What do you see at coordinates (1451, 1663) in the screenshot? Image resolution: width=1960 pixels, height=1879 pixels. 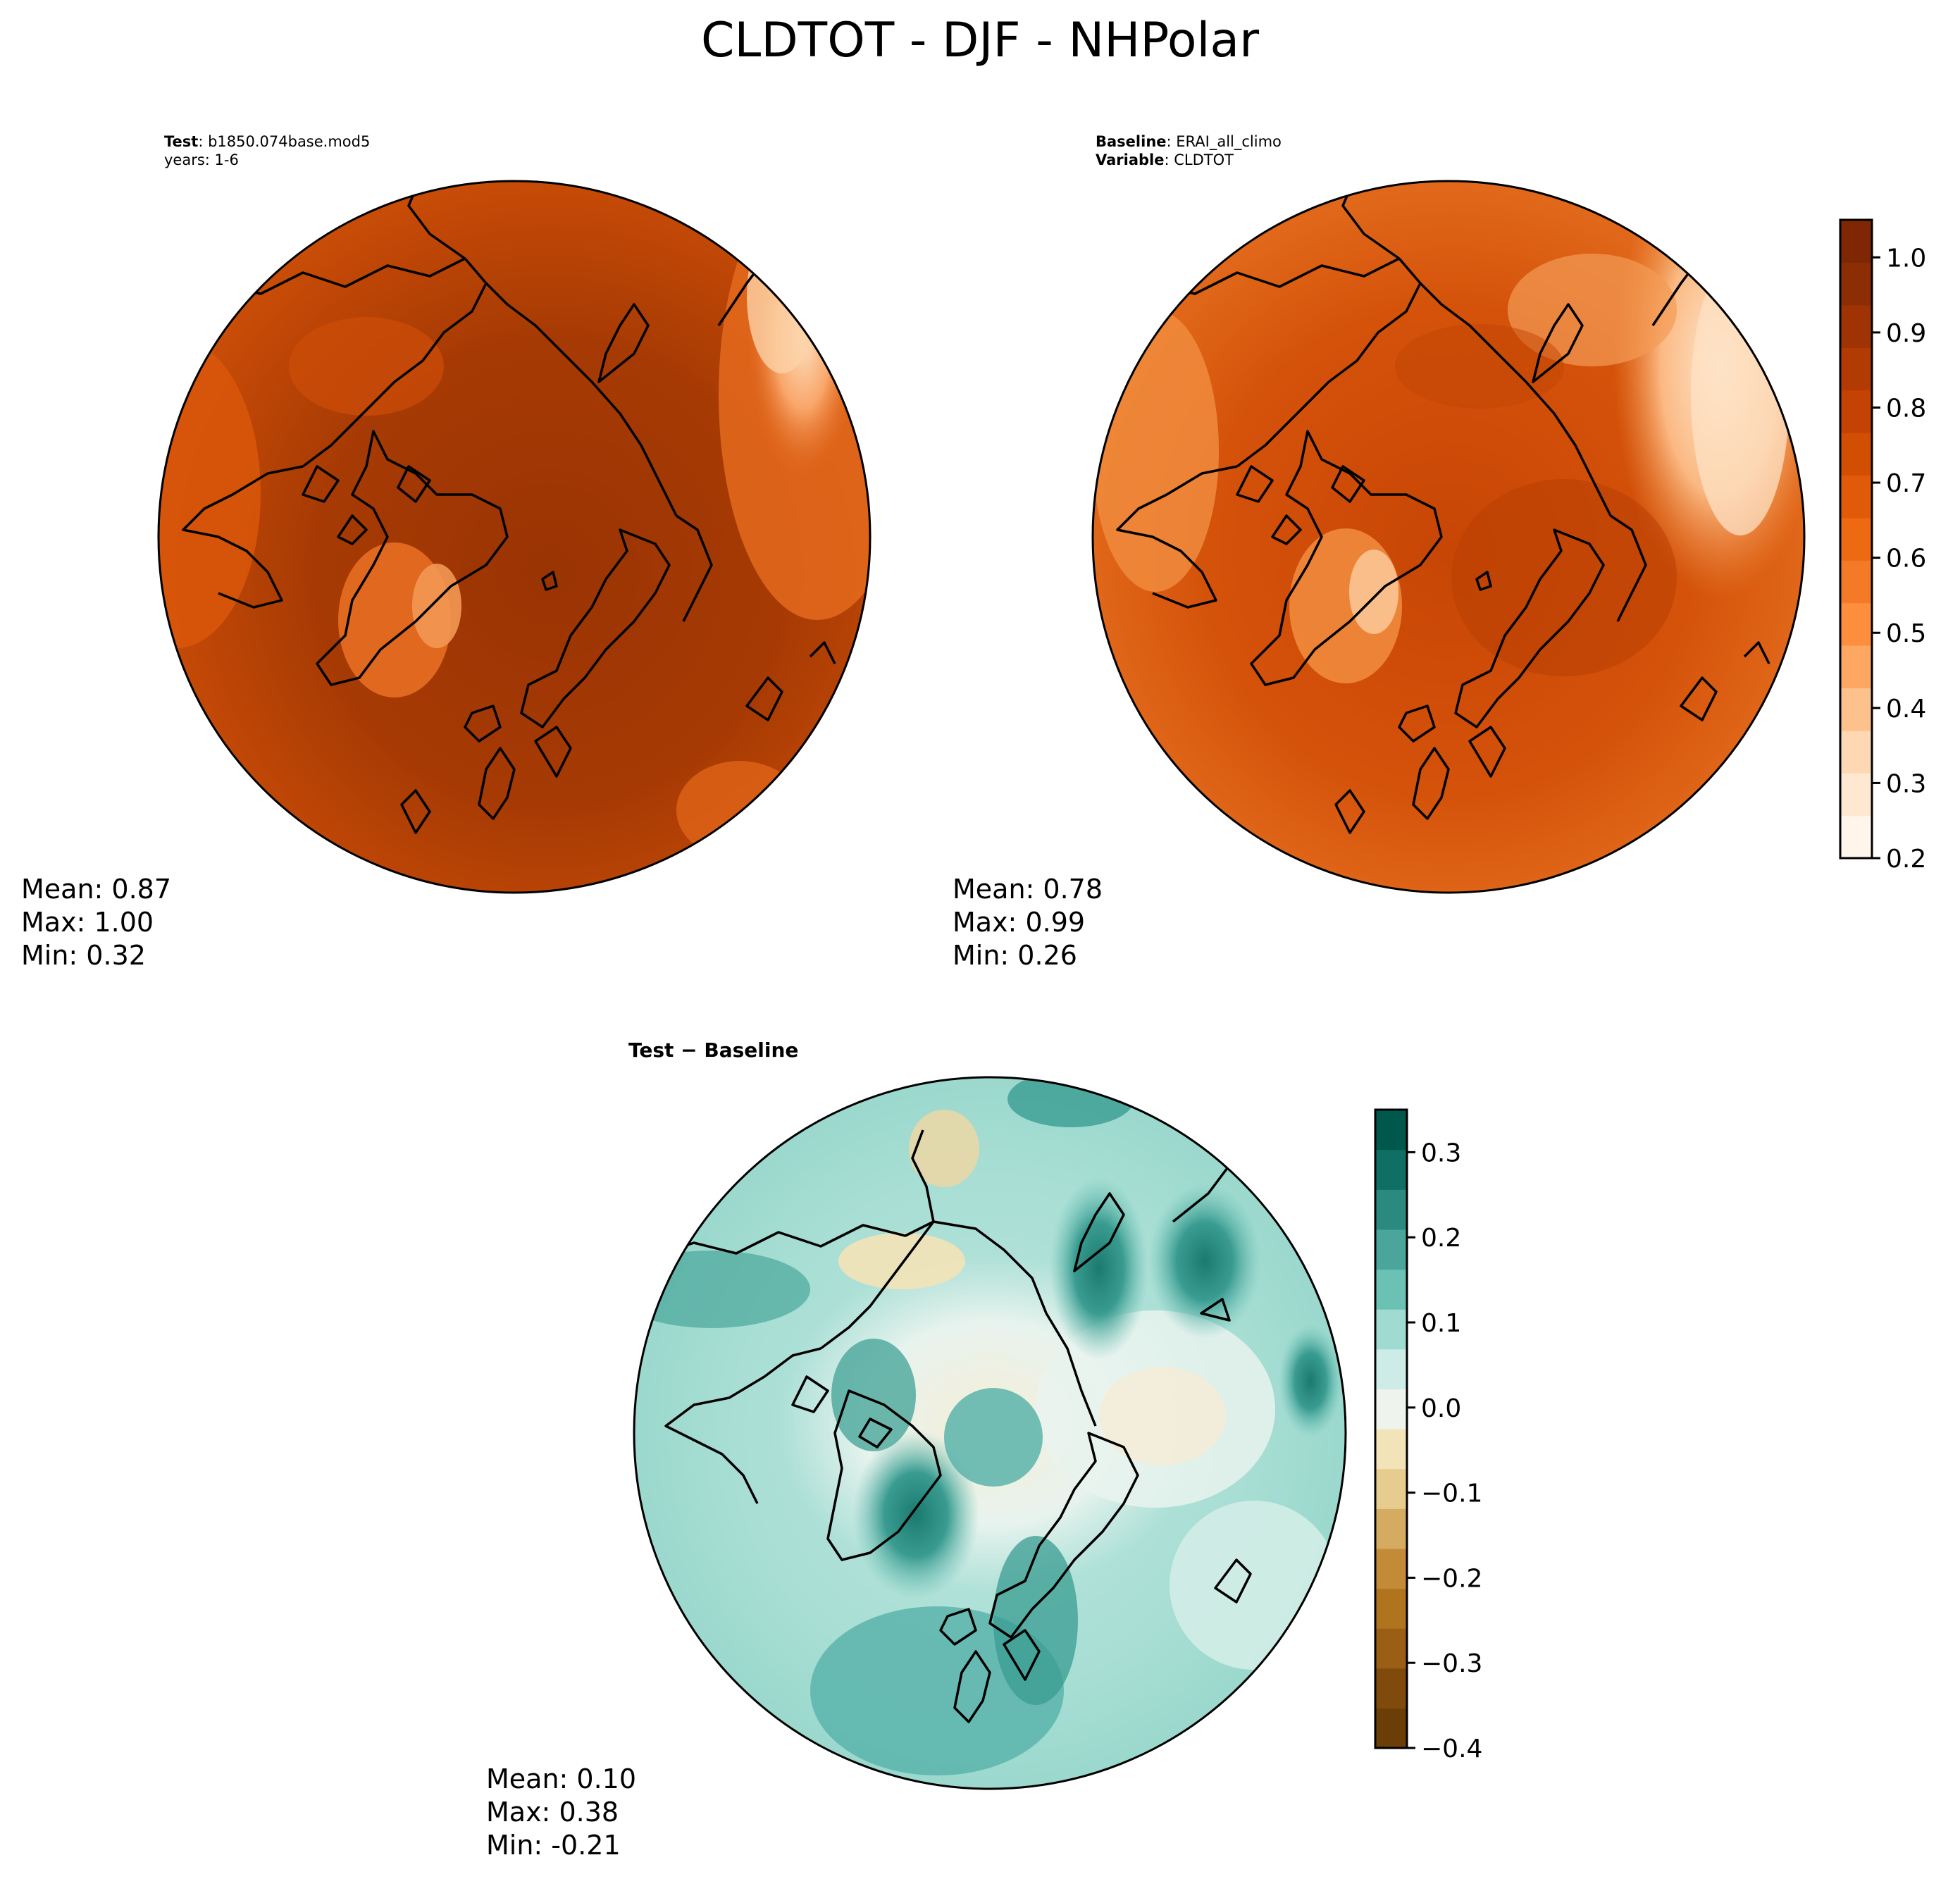 I see `diff-colorbar-tick-label: −0.3` at bounding box center [1451, 1663].